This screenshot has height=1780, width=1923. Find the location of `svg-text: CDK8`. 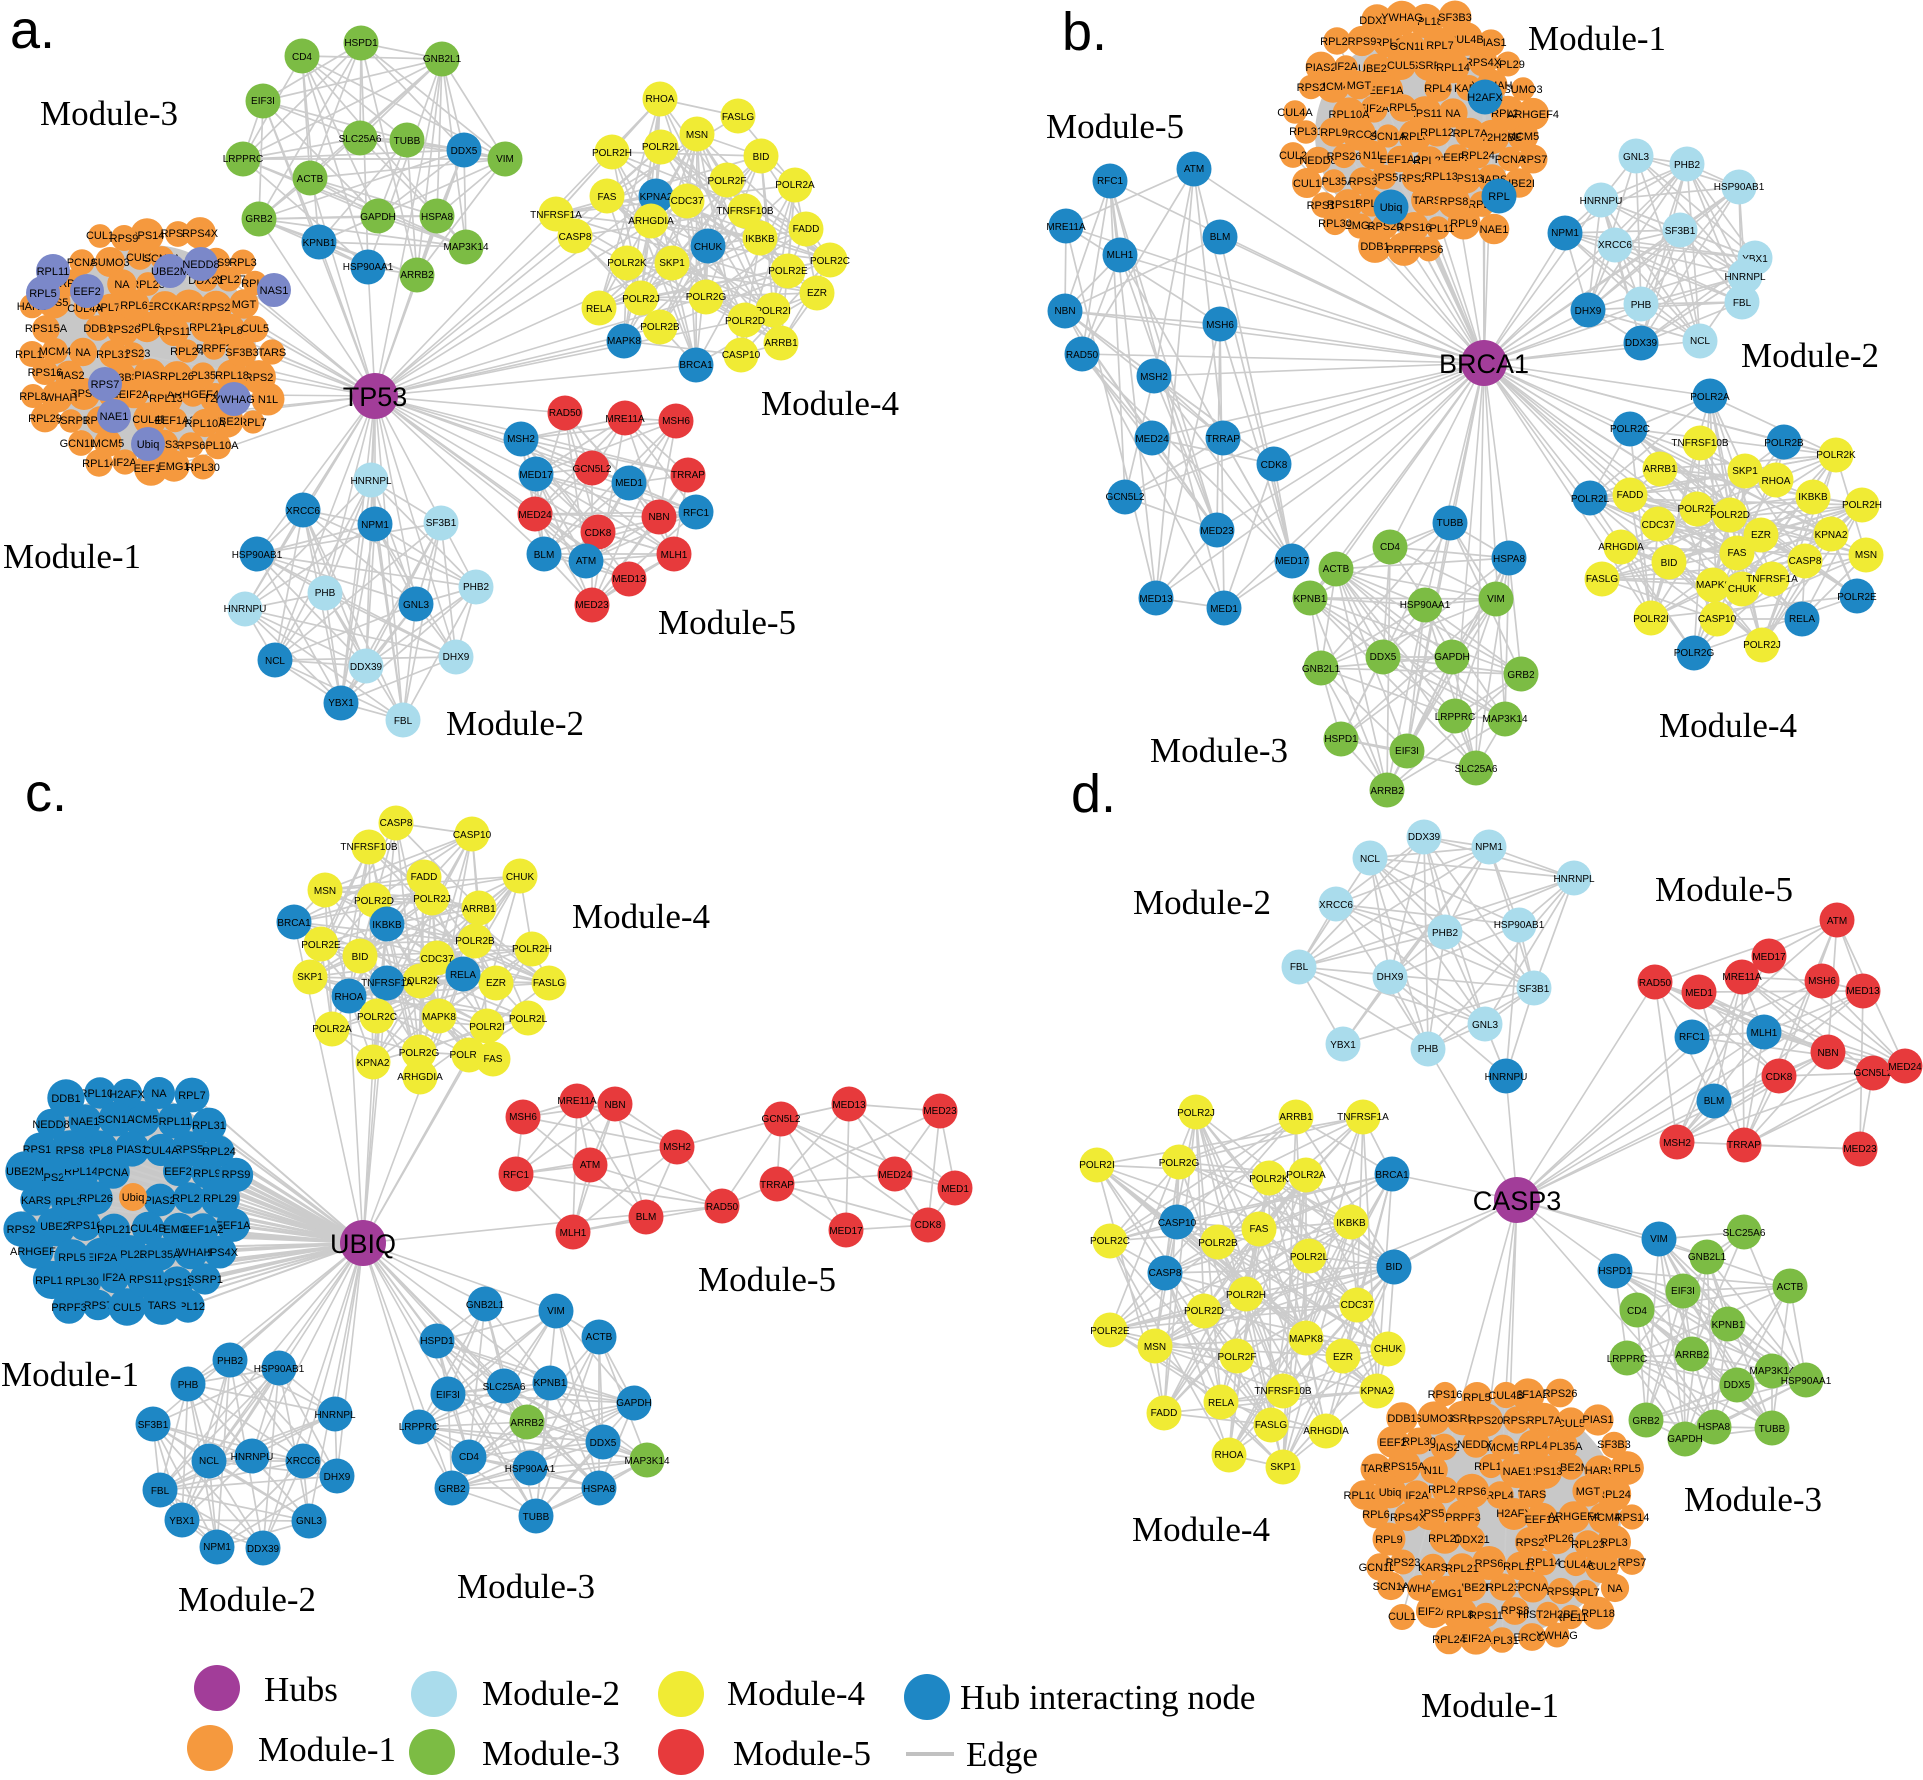

svg-text: CDK8 is located at coordinates (598, 533).